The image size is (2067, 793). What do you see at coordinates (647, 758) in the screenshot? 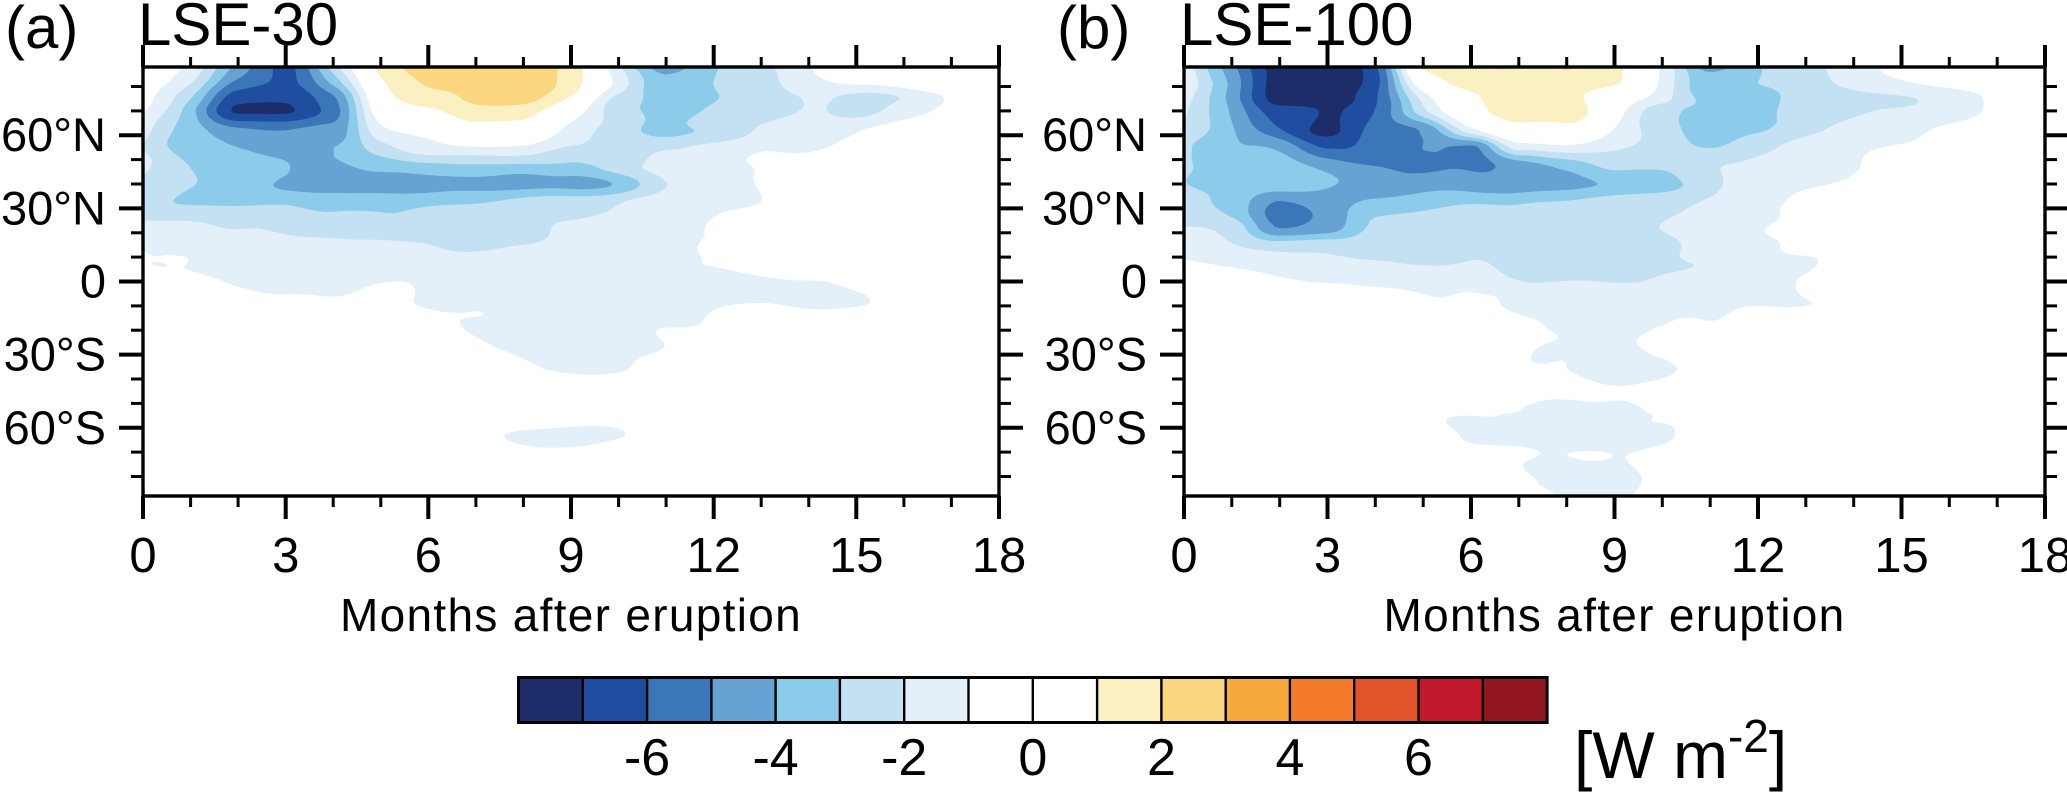
I see `svg-text: -6` at bounding box center [647, 758].